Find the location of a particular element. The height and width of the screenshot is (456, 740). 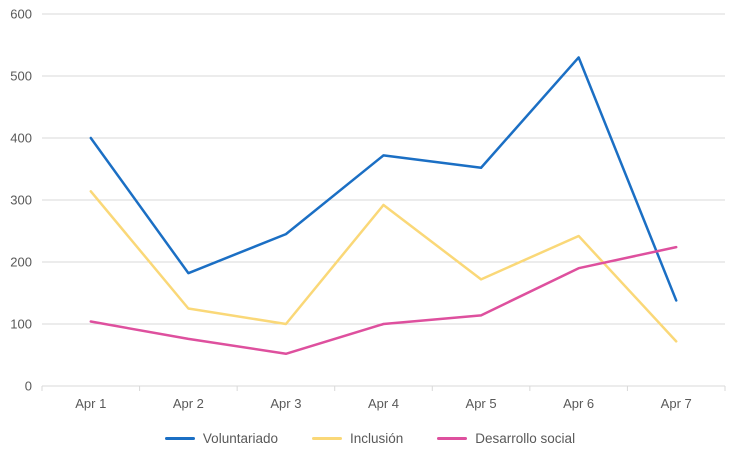

x-axis-label: Apr 2 is located at coordinates (188, 403).